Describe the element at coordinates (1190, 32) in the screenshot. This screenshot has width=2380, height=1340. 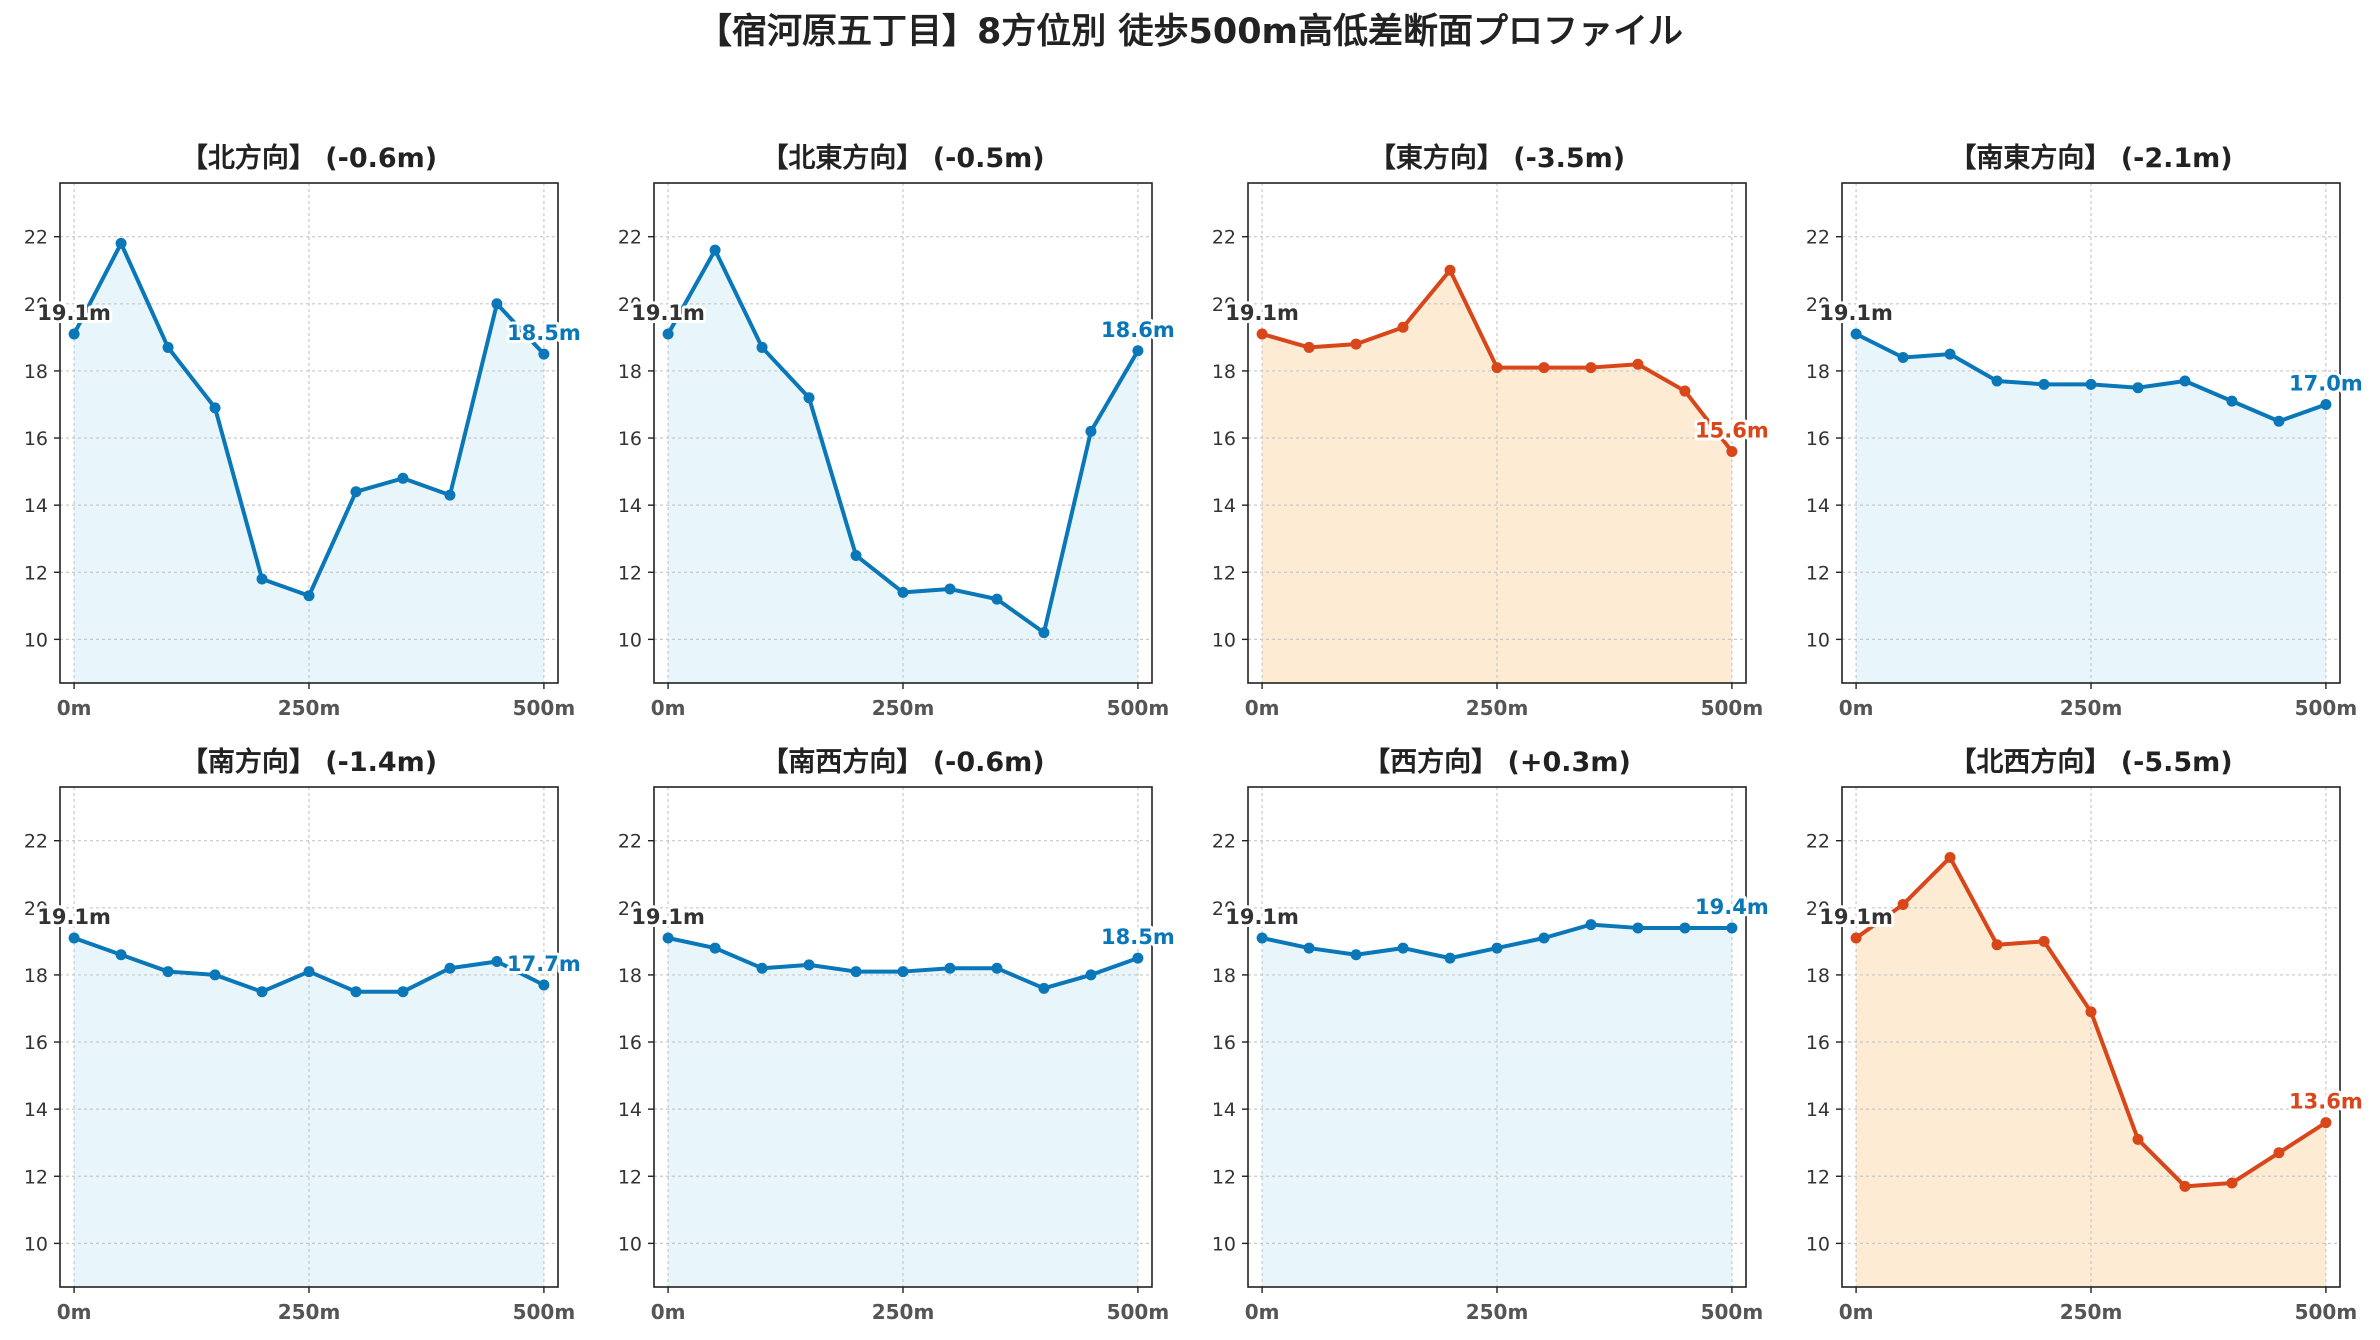
I see `figure-title: 【宿河原五丁目】8方位別 徒歩500m高低差断面プロファイル` at that location.